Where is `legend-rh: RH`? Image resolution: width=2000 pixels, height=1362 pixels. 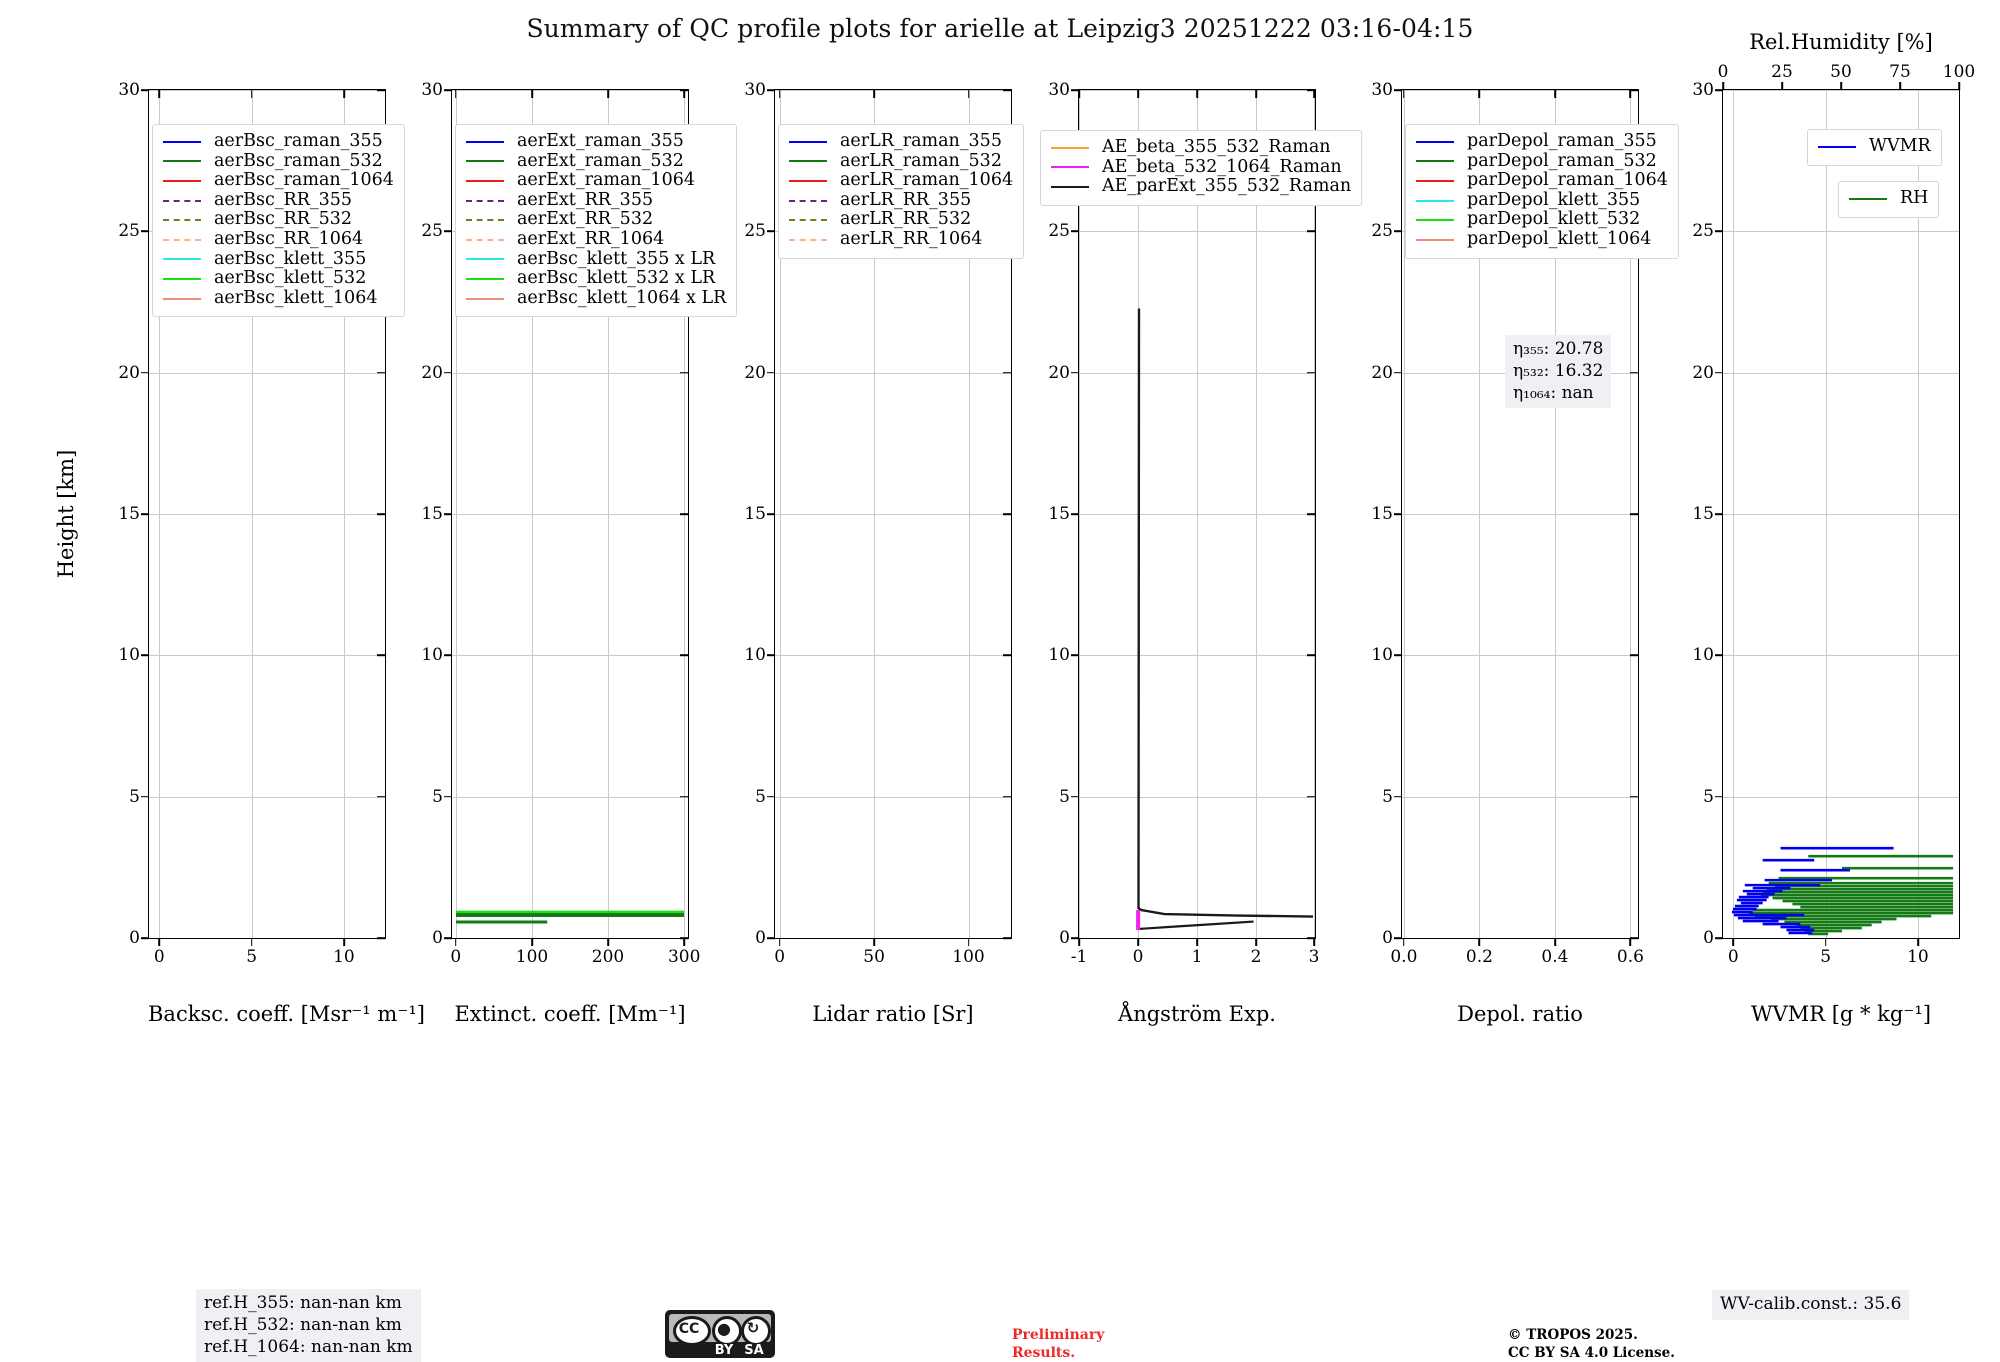
legend-rh: RH is located at coordinates (1888, 199).